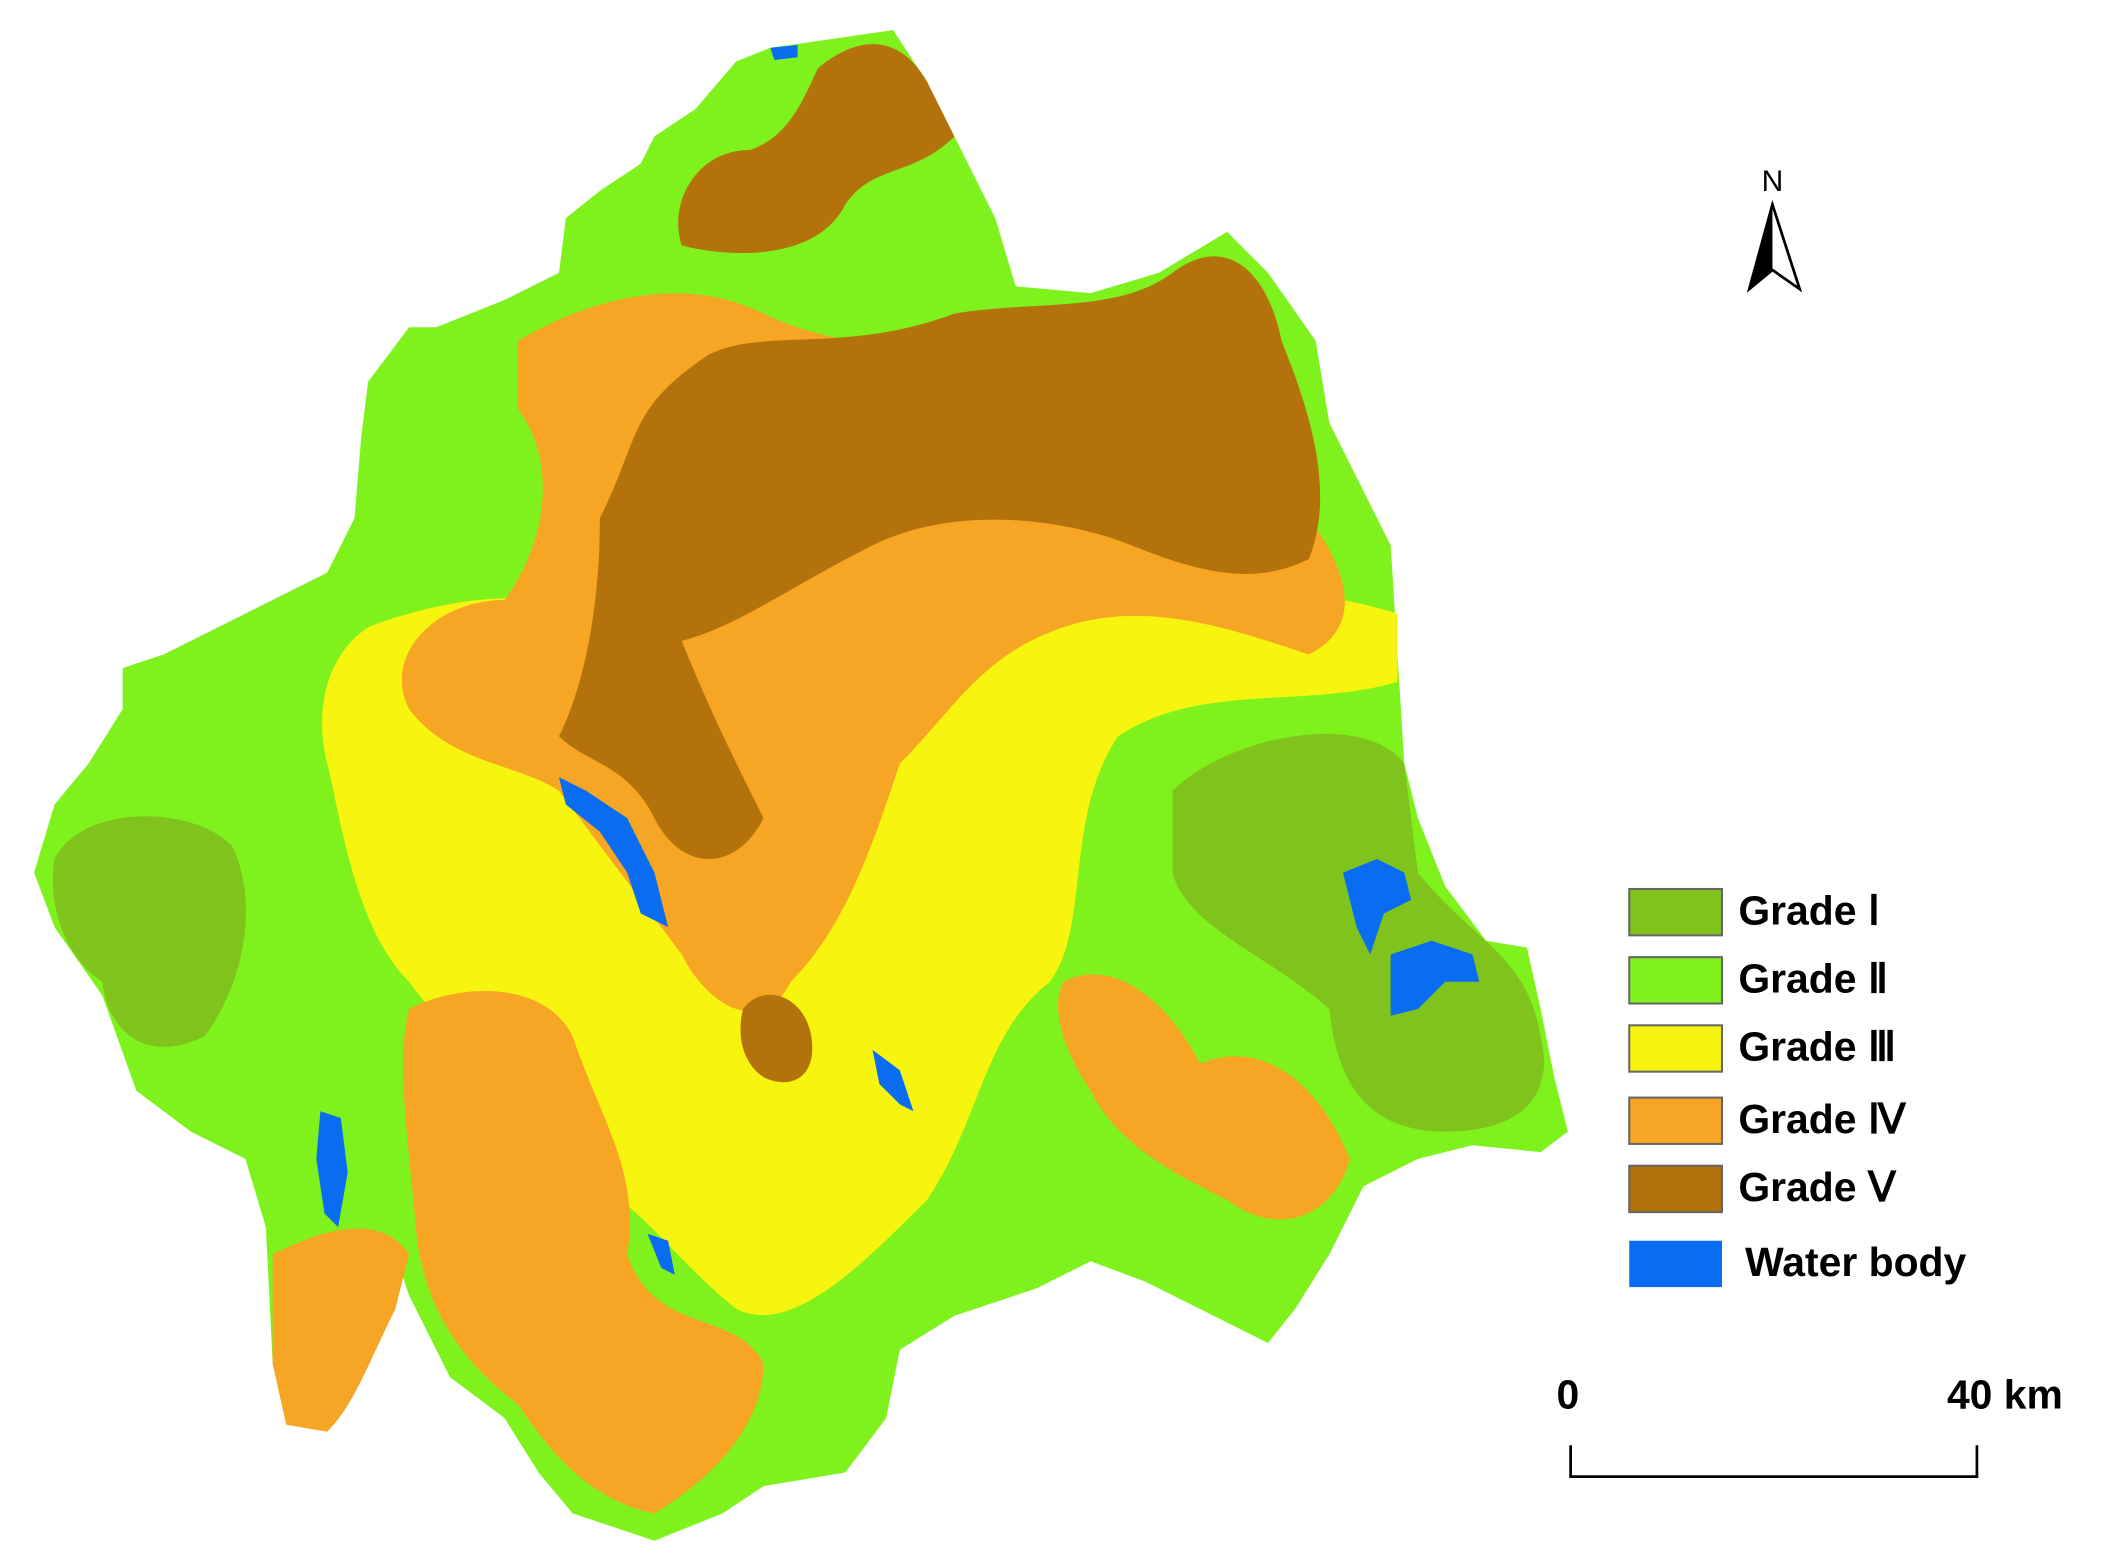  What do you see at coordinates (1773, 181) in the screenshot?
I see `north-label: N` at bounding box center [1773, 181].